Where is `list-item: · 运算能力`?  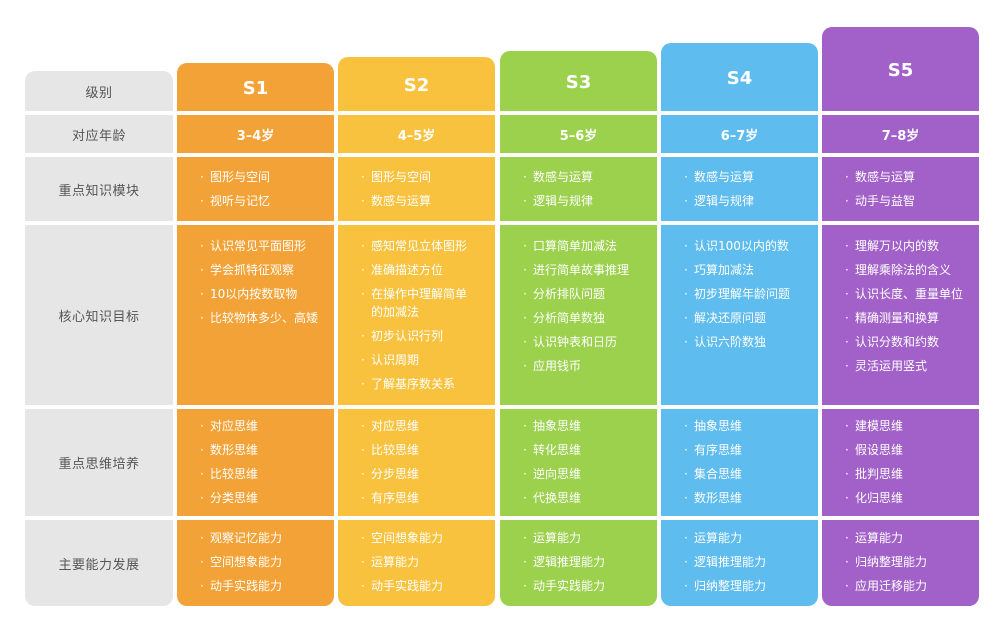 list-item: · 运算能力 is located at coordinates (421, 562).